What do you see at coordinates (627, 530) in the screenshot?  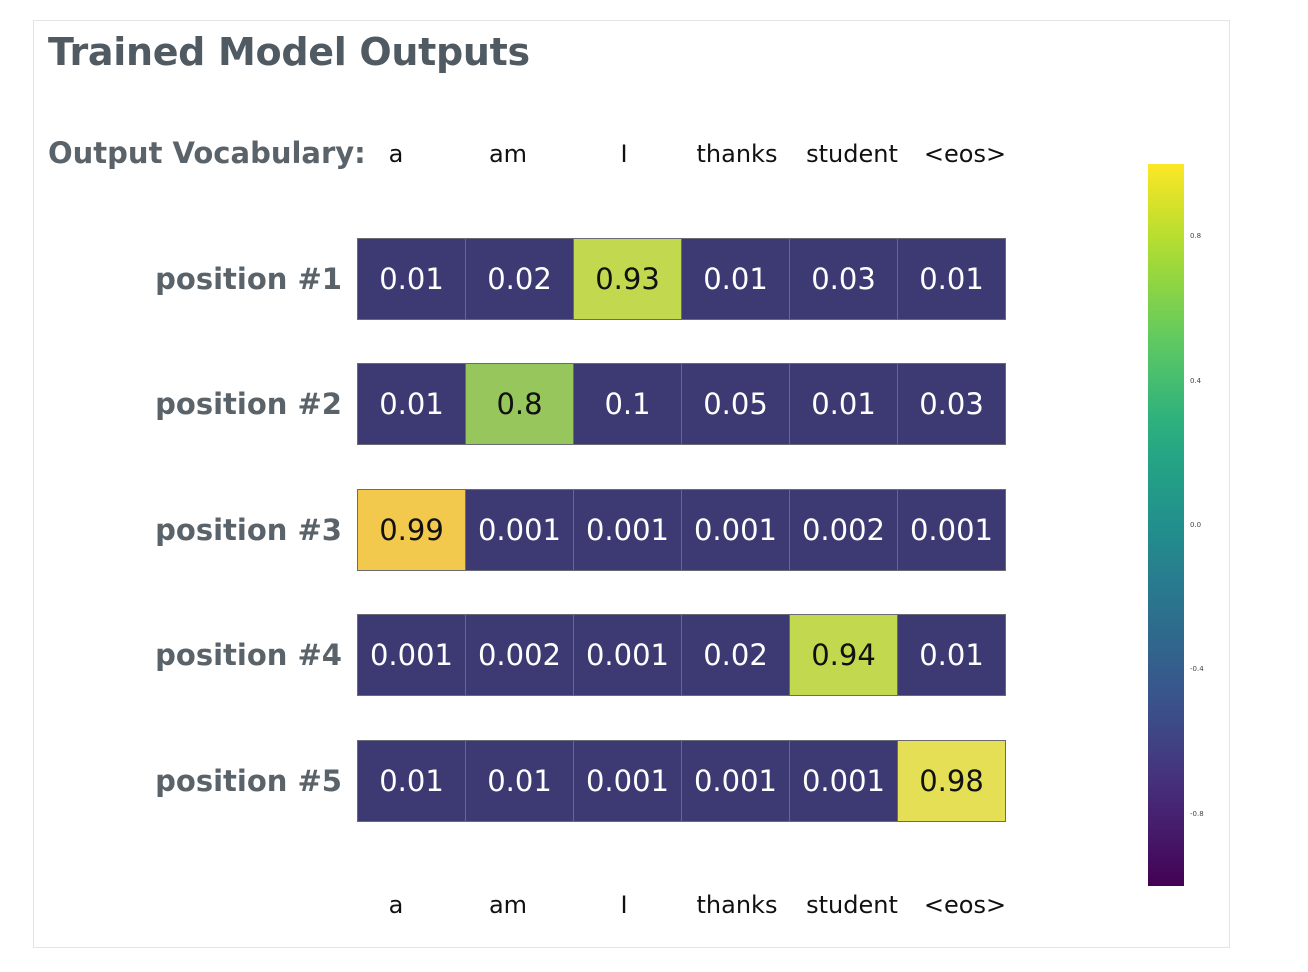 I see `heatmap-cell-2-2: 0.001` at bounding box center [627, 530].